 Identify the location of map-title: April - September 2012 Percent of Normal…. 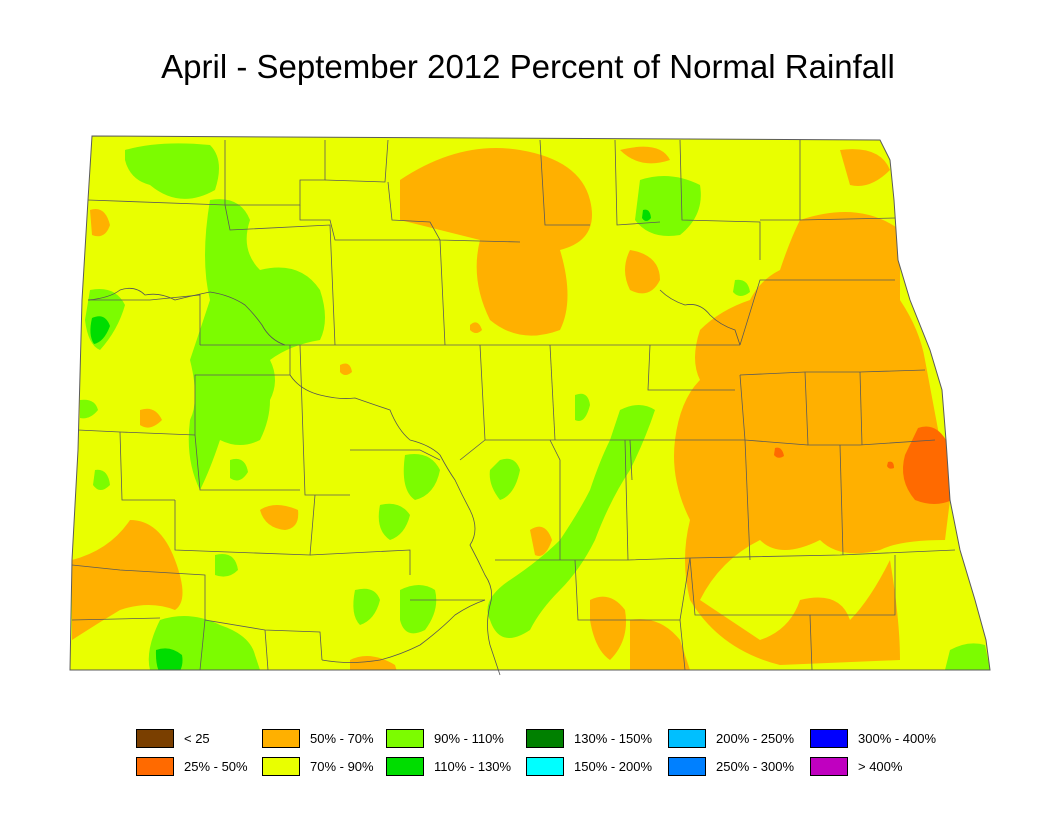
(528, 66).